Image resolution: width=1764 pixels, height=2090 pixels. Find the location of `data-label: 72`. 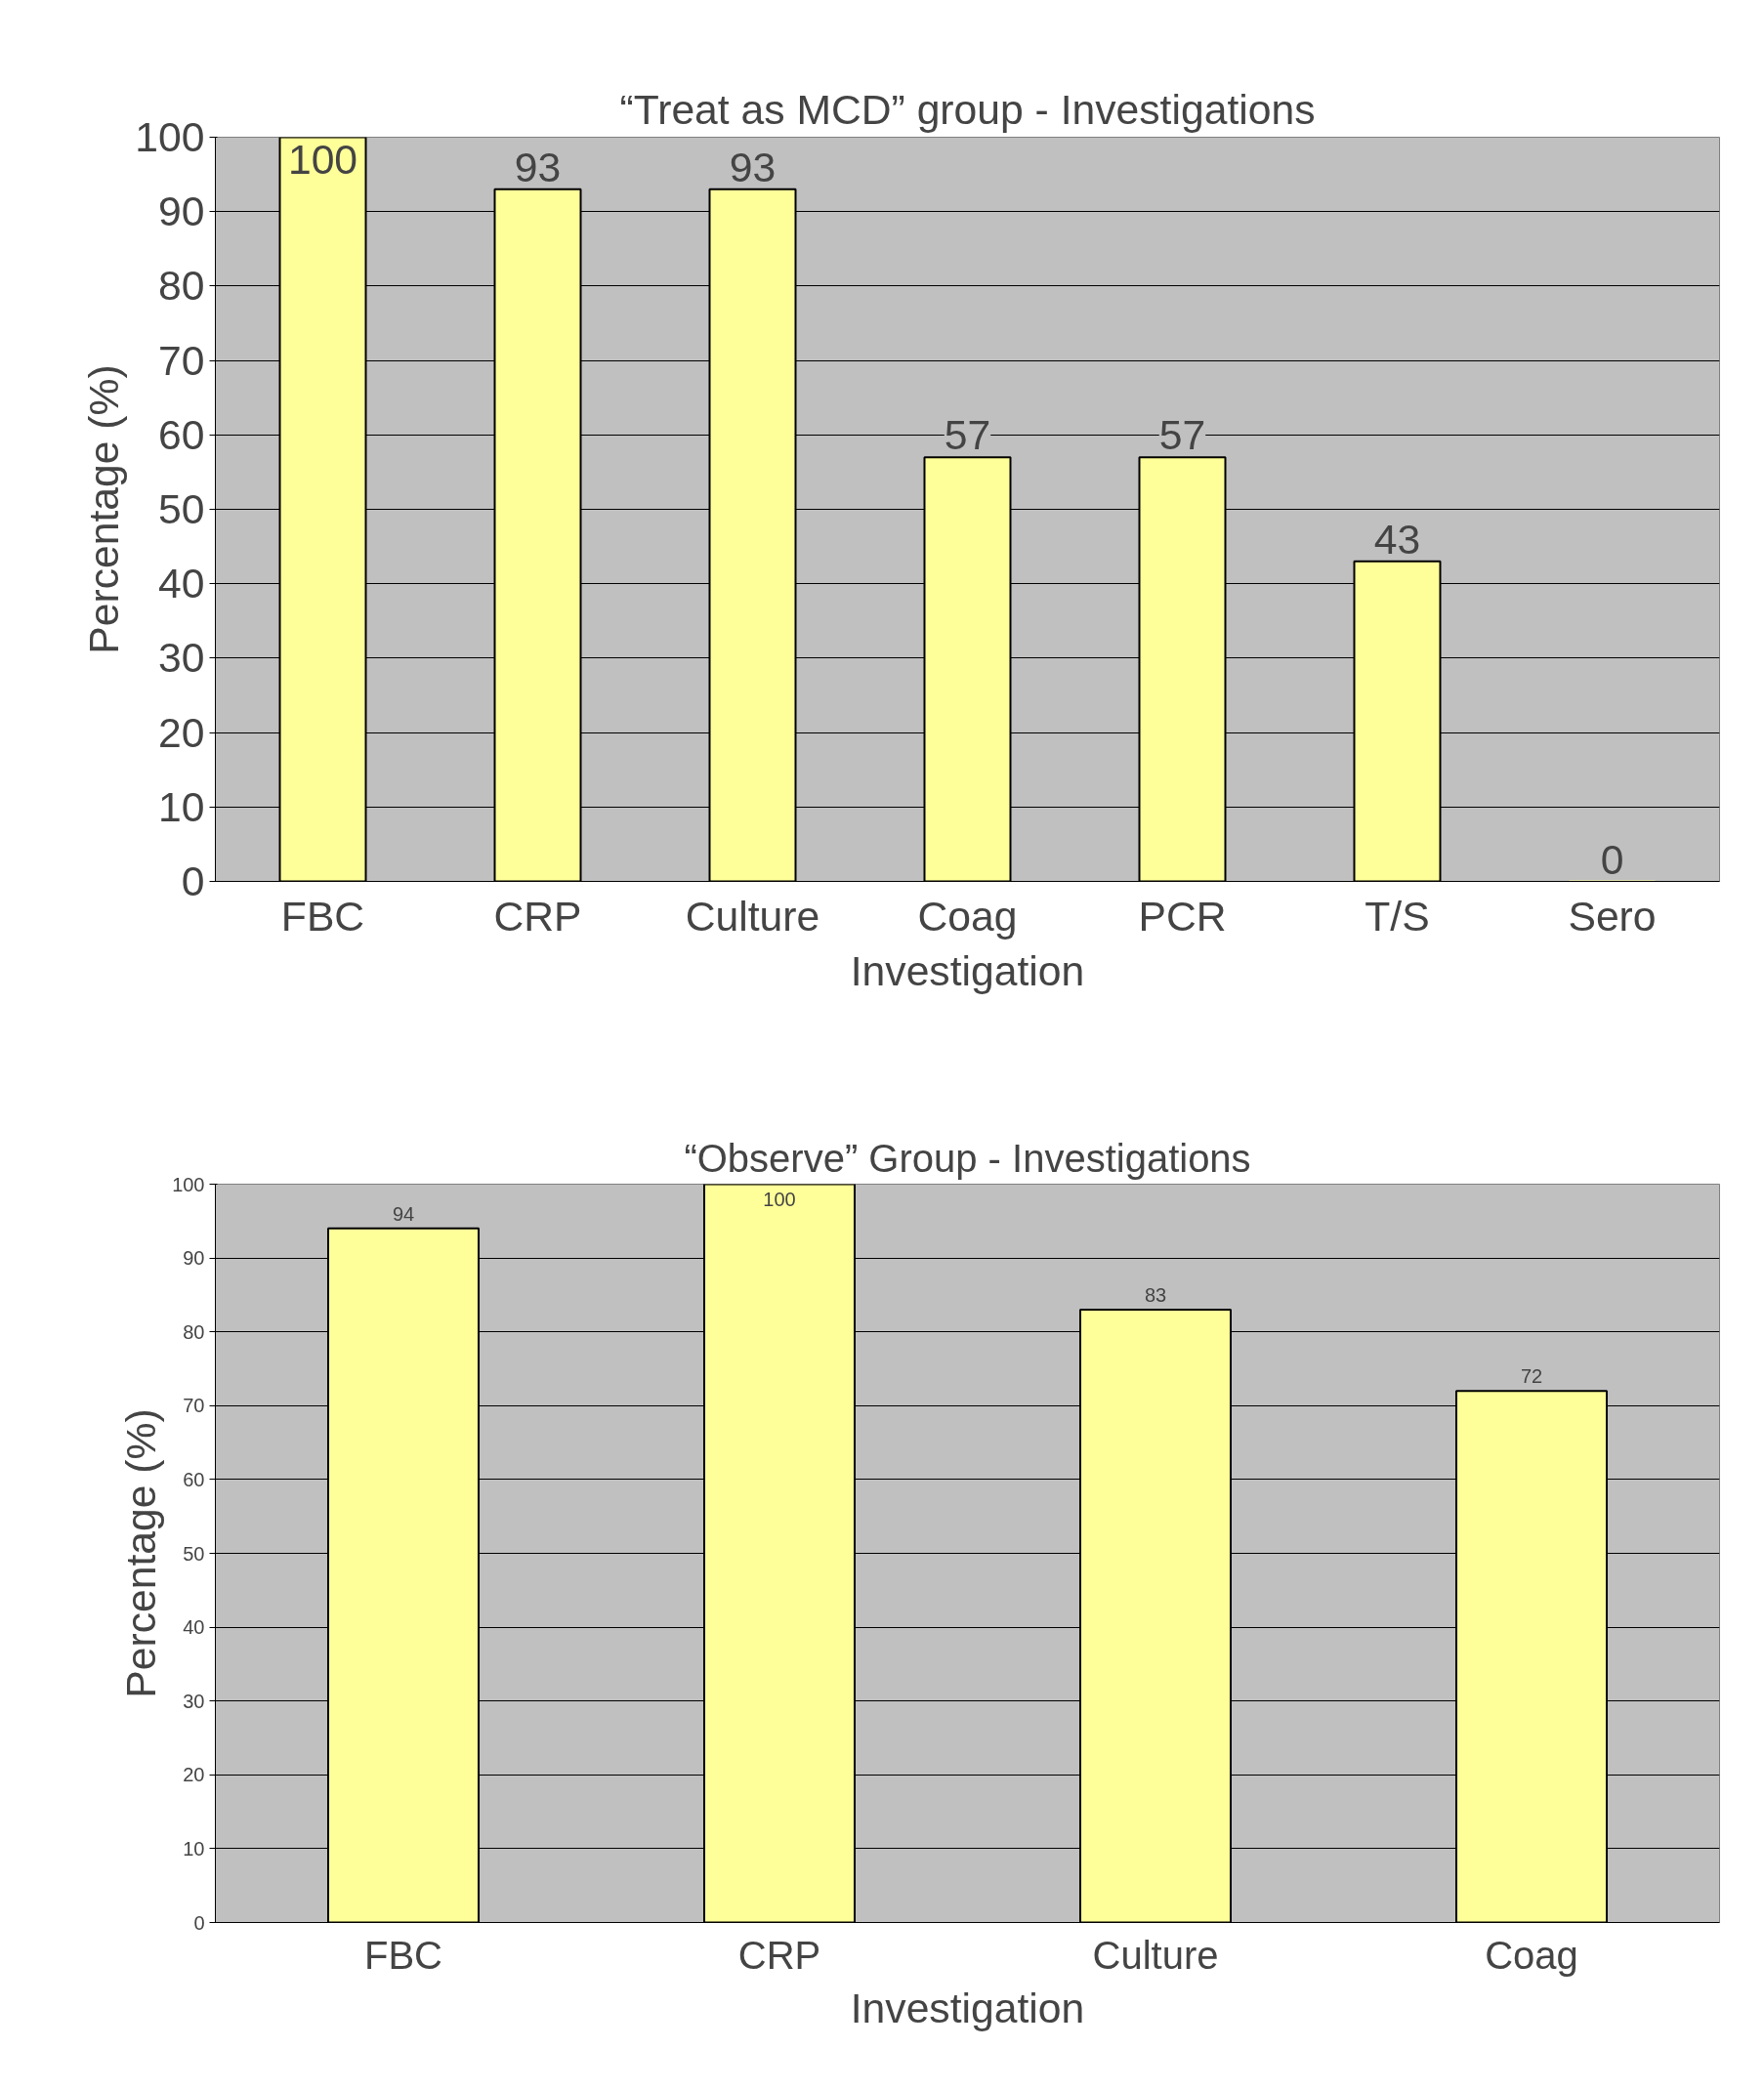

data-label: 72 is located at coordinates (1531, 1376).